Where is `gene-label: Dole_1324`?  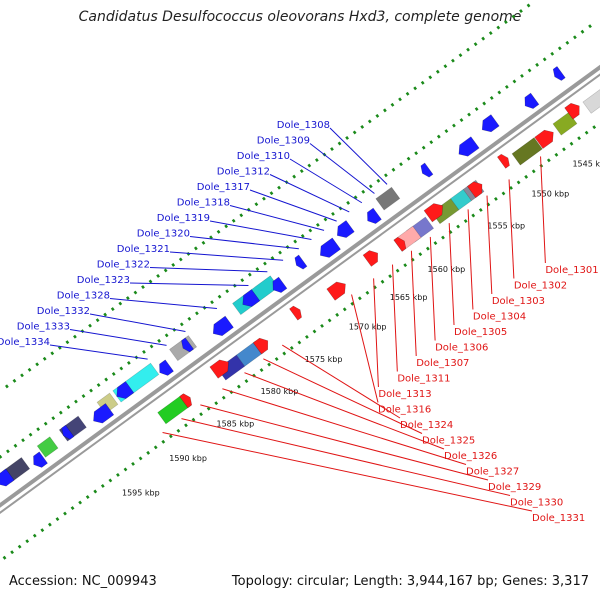
gene-label: Dole_1324 is located at coordinates (426, 425).